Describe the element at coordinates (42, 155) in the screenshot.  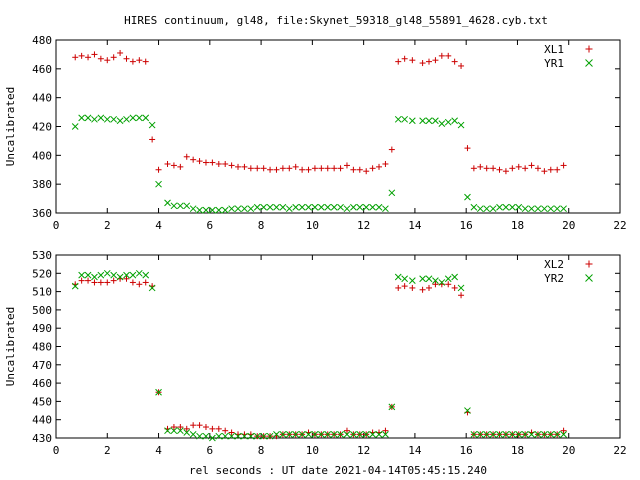
I see `y-tick-label: 400` at that location.